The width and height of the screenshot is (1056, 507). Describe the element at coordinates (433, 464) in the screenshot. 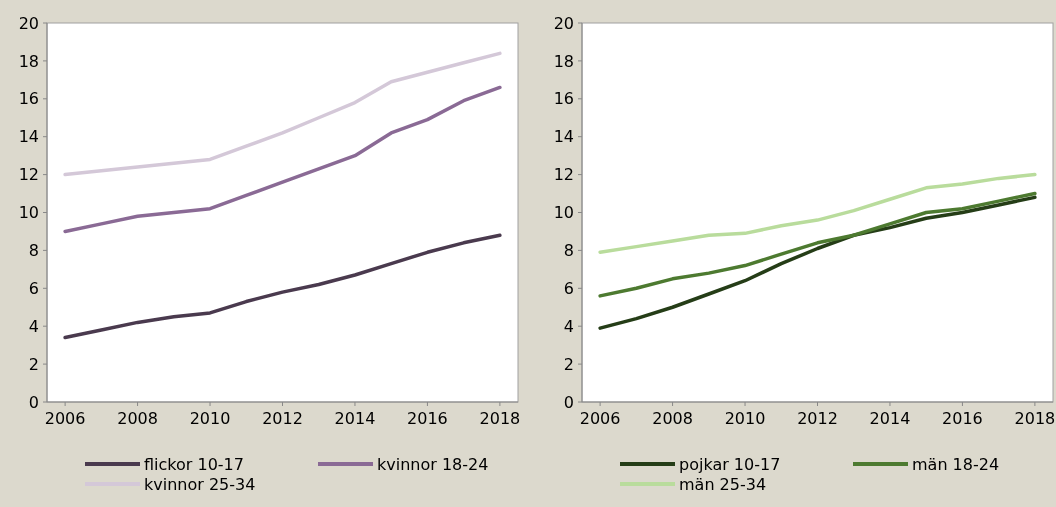

I see `legend-label: kvinnor 18-24` at that location.